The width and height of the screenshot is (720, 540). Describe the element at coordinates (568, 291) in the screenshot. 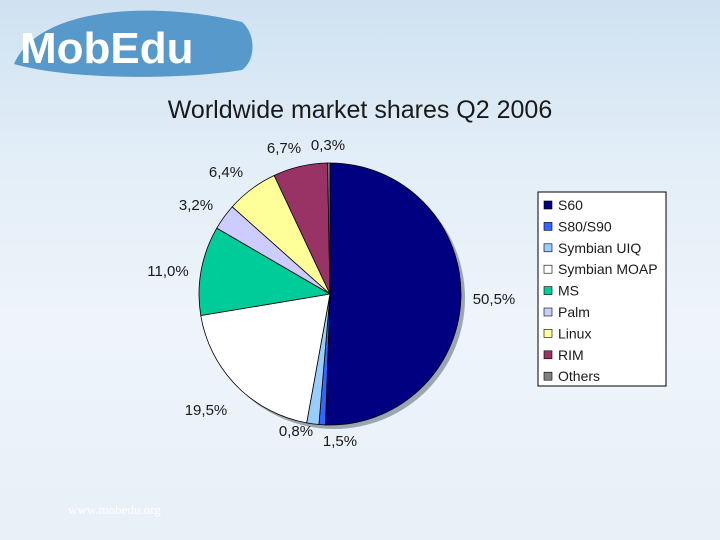

I see `legend-label: MS` at that location.